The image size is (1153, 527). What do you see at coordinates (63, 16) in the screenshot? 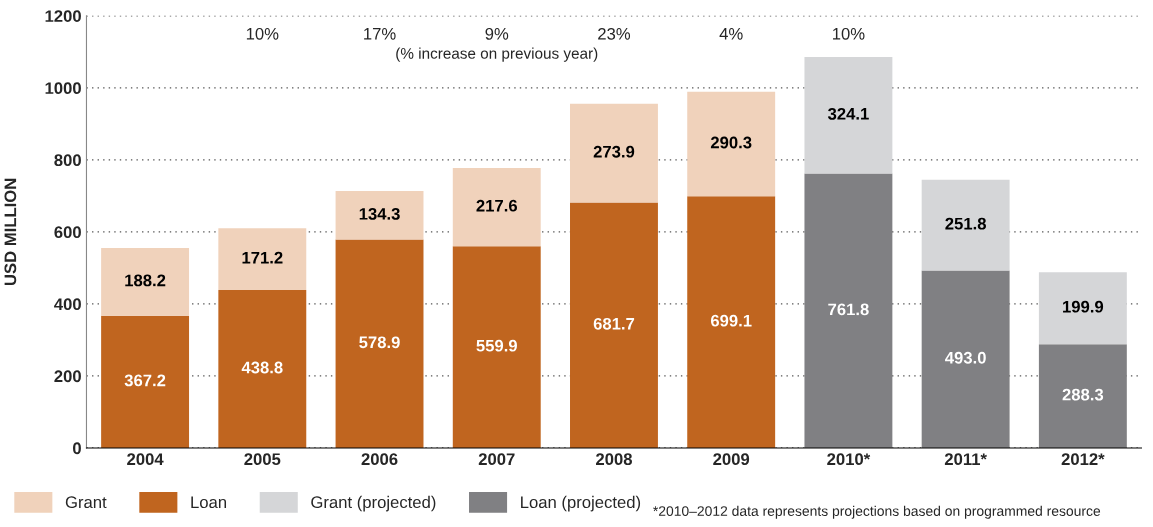
I see `y-tick-label: 1200` at bounding box center [63, 16].